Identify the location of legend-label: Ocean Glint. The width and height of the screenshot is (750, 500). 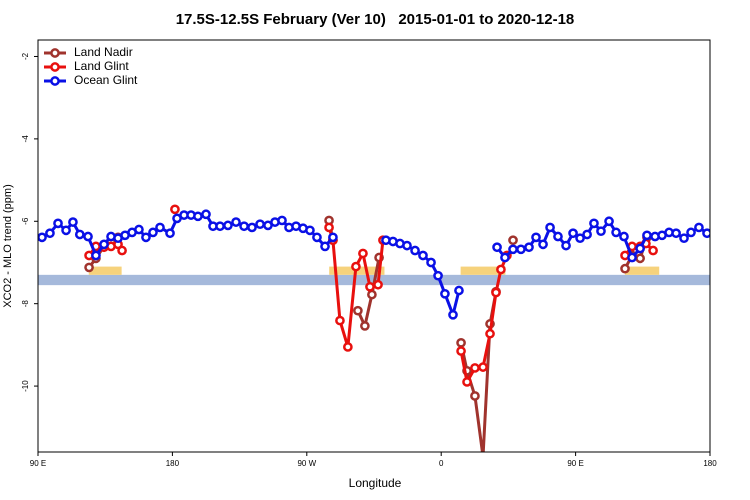
(106, 80).